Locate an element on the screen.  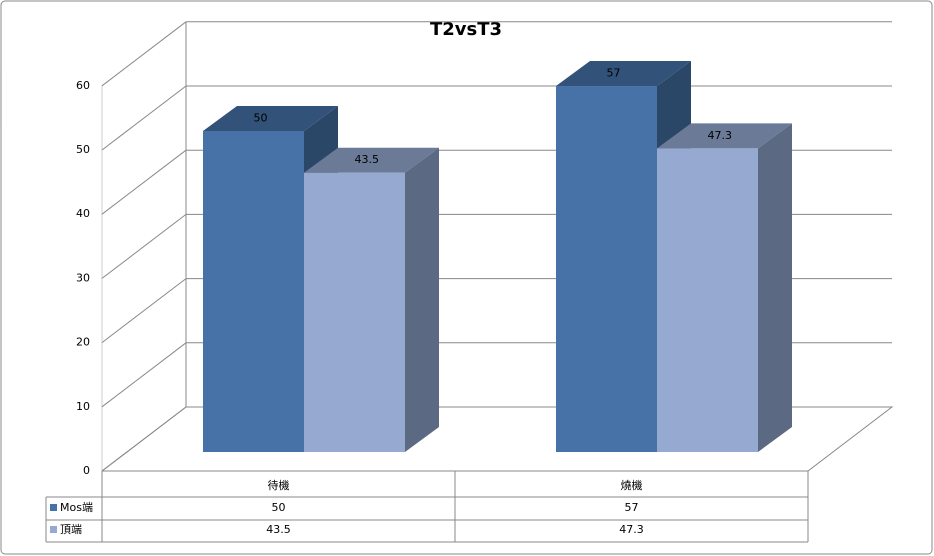
y-tick-label: 0 is located at coordinates (86, 470).